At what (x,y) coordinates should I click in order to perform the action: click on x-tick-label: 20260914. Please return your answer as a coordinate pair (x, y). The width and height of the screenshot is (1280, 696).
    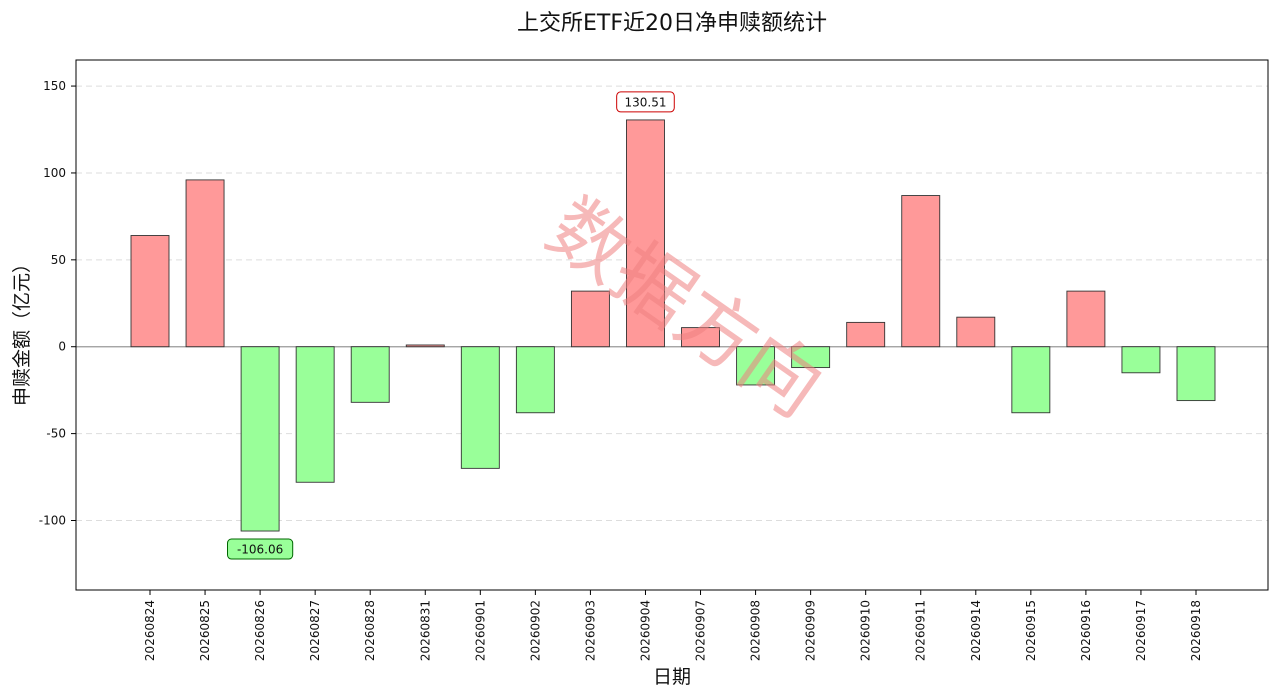
    Looking at the image, I should click on (976, 630).